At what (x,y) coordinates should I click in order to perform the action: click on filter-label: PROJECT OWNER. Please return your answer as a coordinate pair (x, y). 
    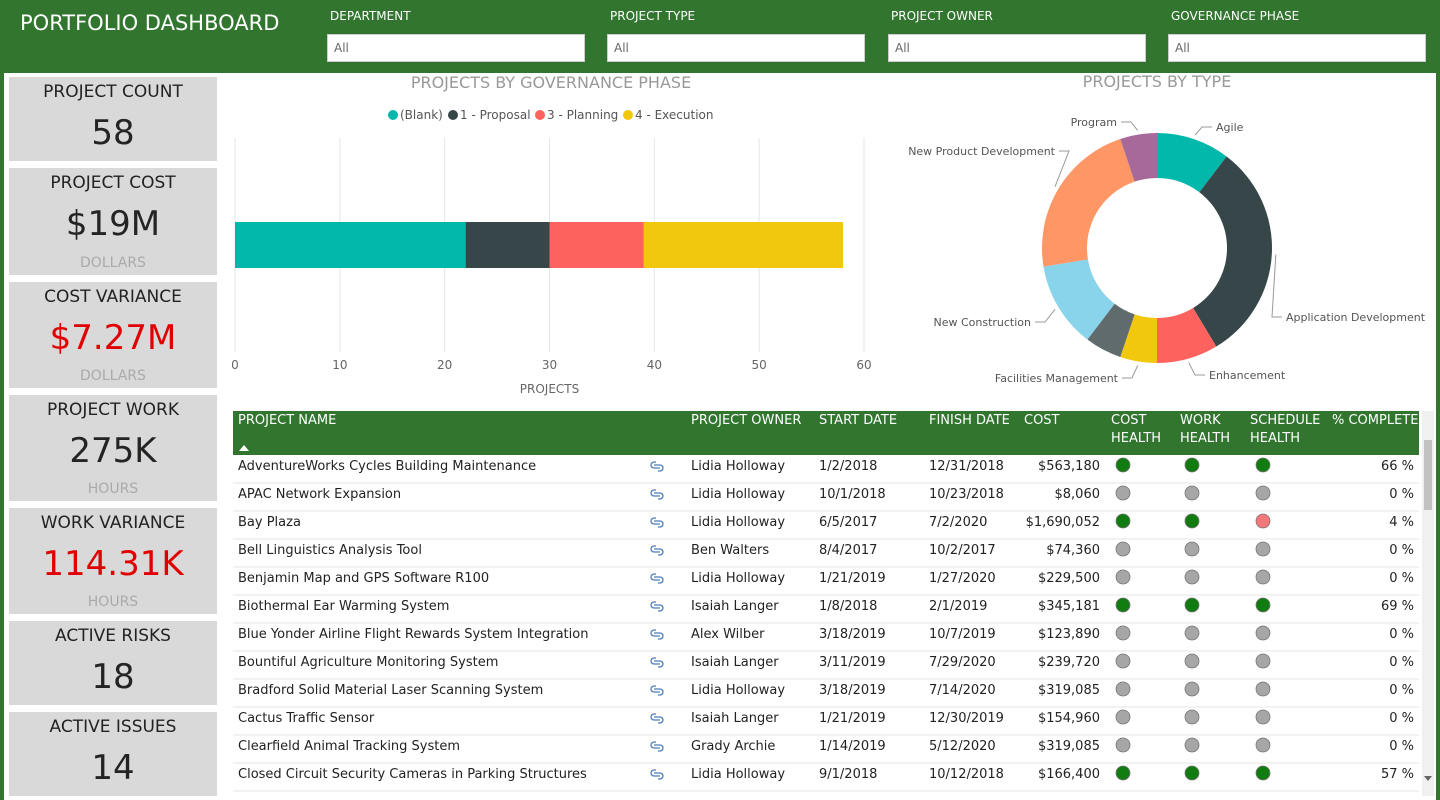
    Looking at the image, I should click on (942, 16).